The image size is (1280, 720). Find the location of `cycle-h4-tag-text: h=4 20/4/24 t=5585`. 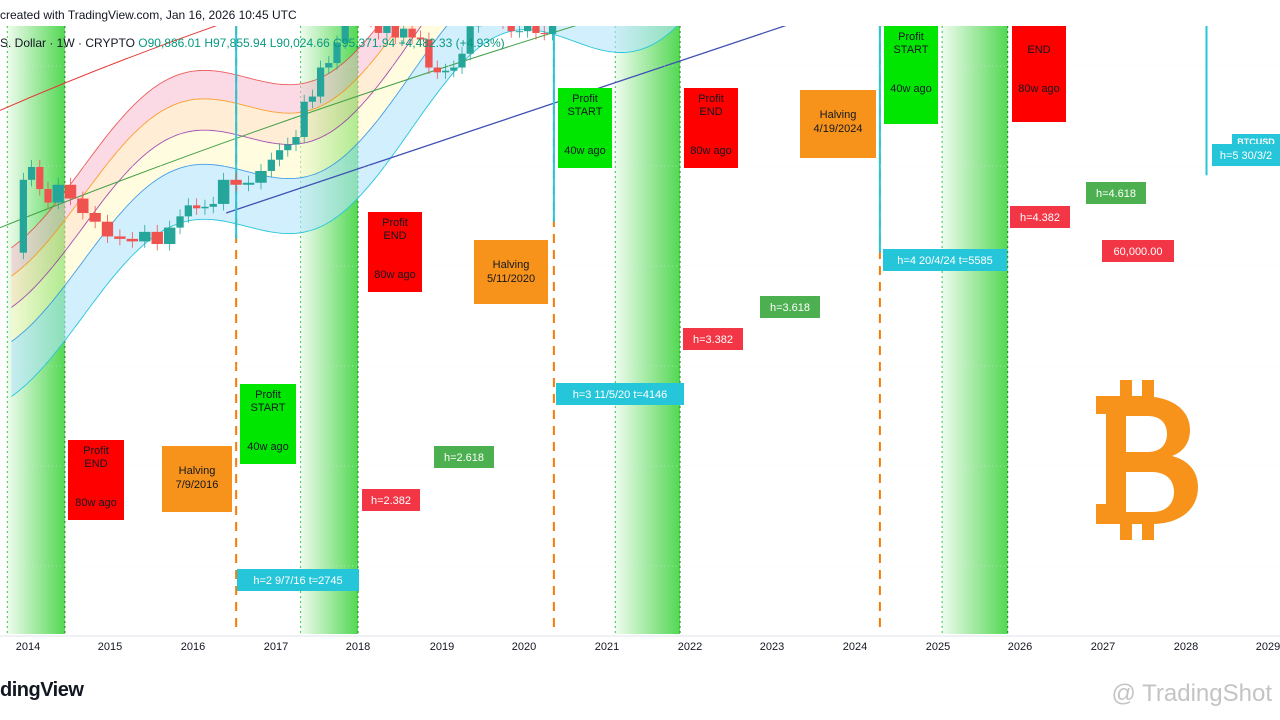

cycle-h4-tag-text: h=4 20/4/24 t=5585 is located at coordinates (944, 261).